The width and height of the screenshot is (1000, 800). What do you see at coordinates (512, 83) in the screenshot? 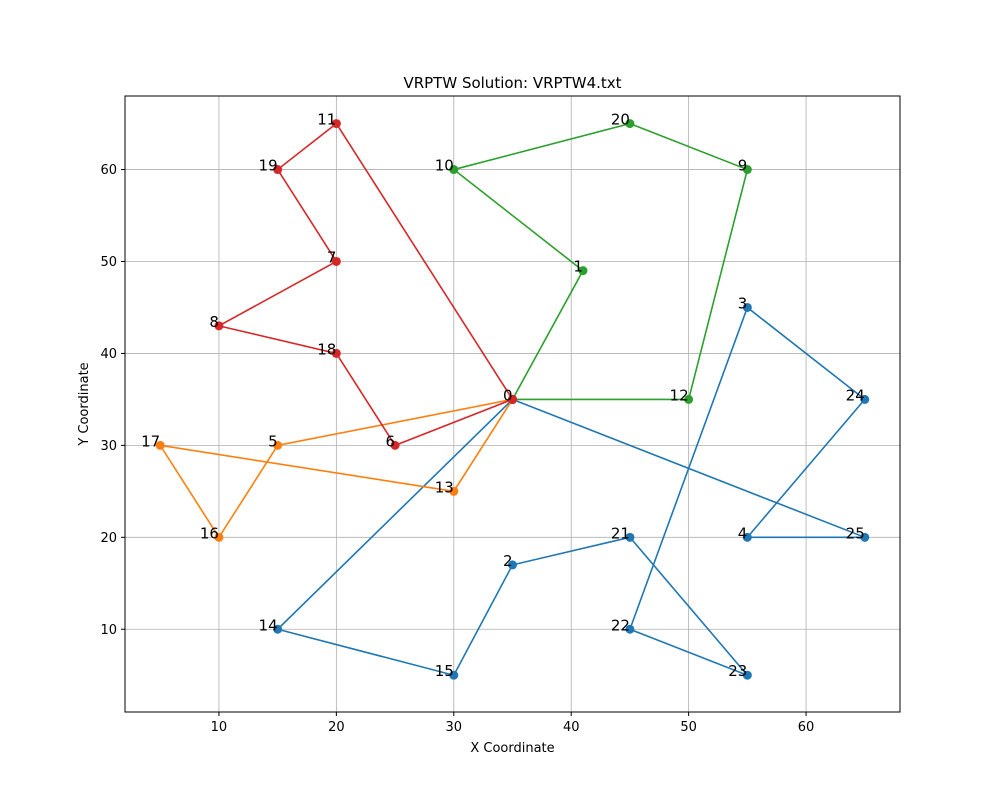
I see `chart-title: VRPTW Solution: VRPTW4.txt` at bounding box center [512, 83].